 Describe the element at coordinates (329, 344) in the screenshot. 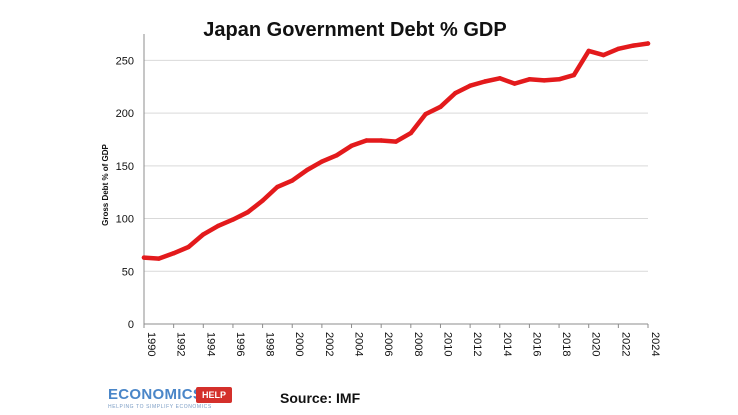

I see `x-tick-label: 2002` at that location.